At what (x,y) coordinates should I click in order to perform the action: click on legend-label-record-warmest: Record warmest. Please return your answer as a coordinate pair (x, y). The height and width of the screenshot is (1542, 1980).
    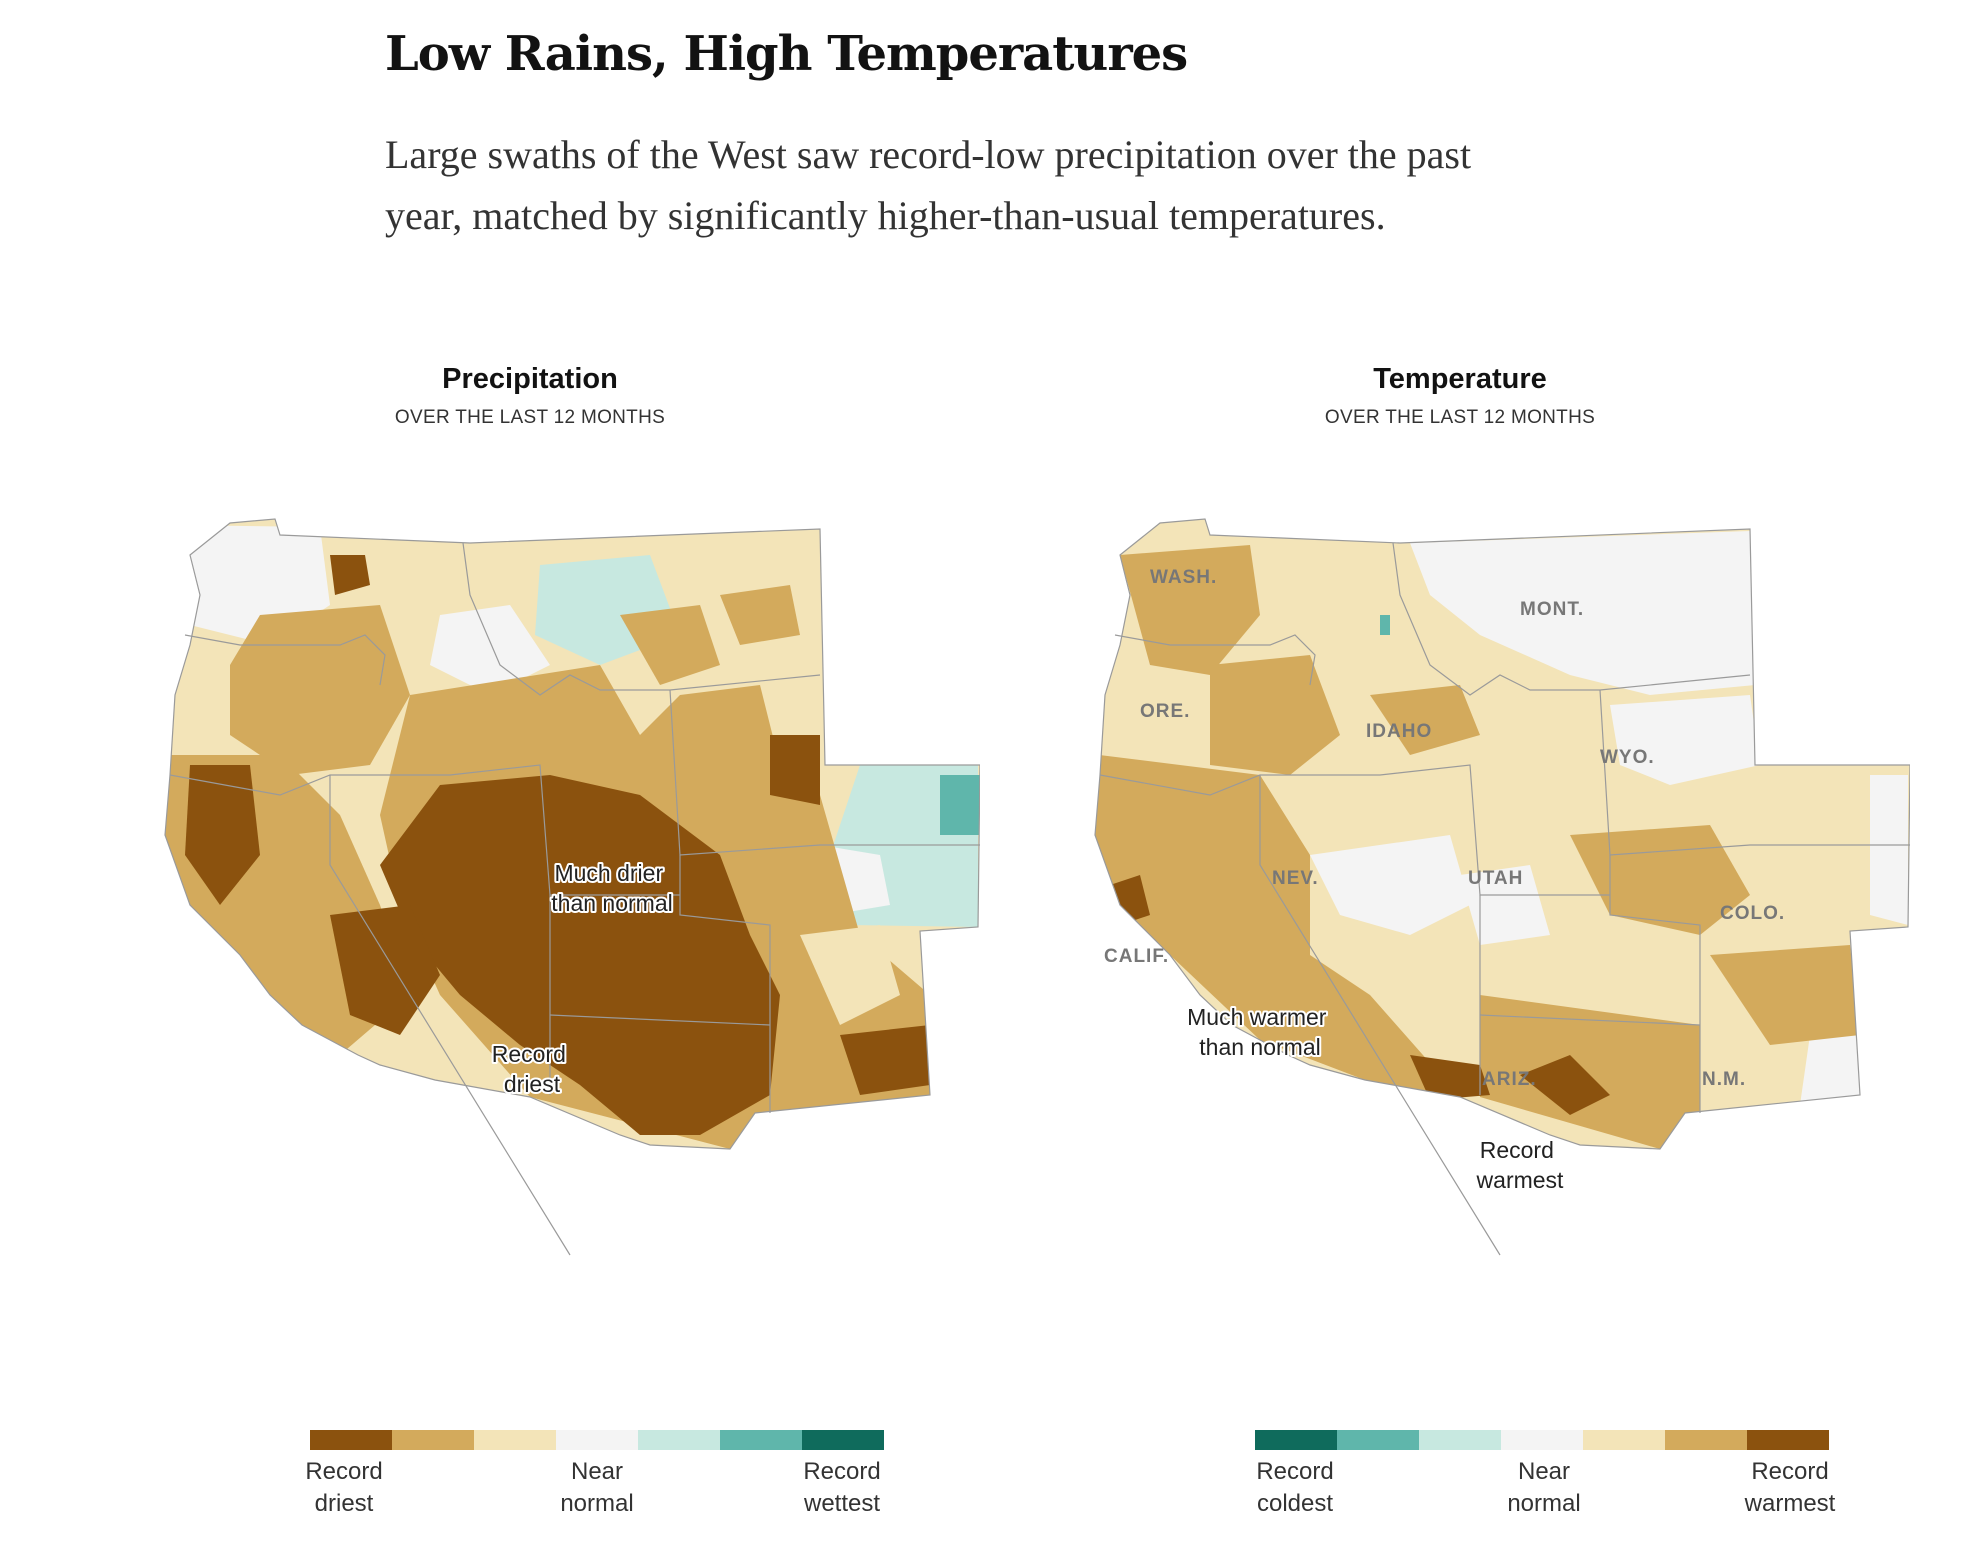
    Looking at the image, I should click on (1790, 1487).